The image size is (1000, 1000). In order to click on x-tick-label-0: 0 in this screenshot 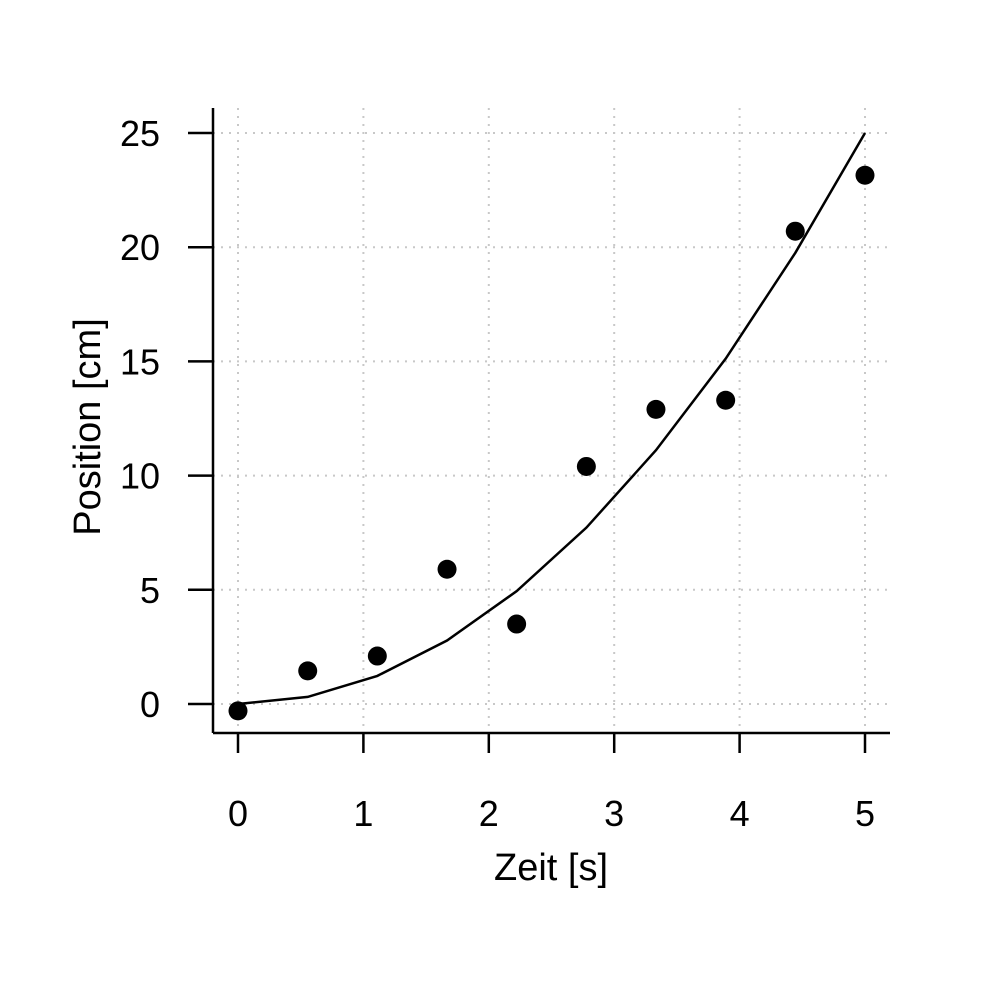, I will do `click(238, 813)`.